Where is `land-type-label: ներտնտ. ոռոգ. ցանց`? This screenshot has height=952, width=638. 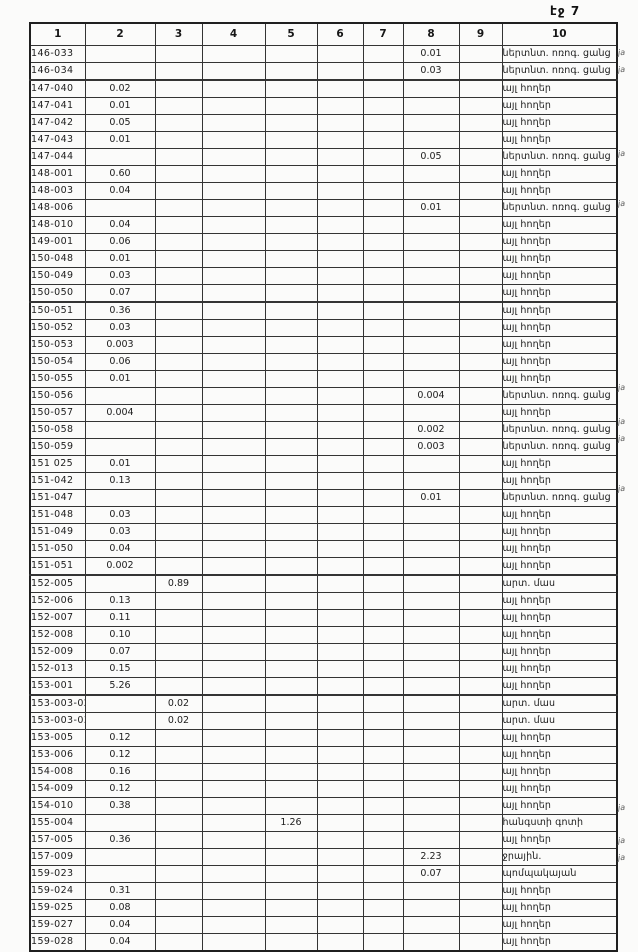
land-type-label: ներտնտ. ոռոգ. ցանց is located at coordinates (559, 446).